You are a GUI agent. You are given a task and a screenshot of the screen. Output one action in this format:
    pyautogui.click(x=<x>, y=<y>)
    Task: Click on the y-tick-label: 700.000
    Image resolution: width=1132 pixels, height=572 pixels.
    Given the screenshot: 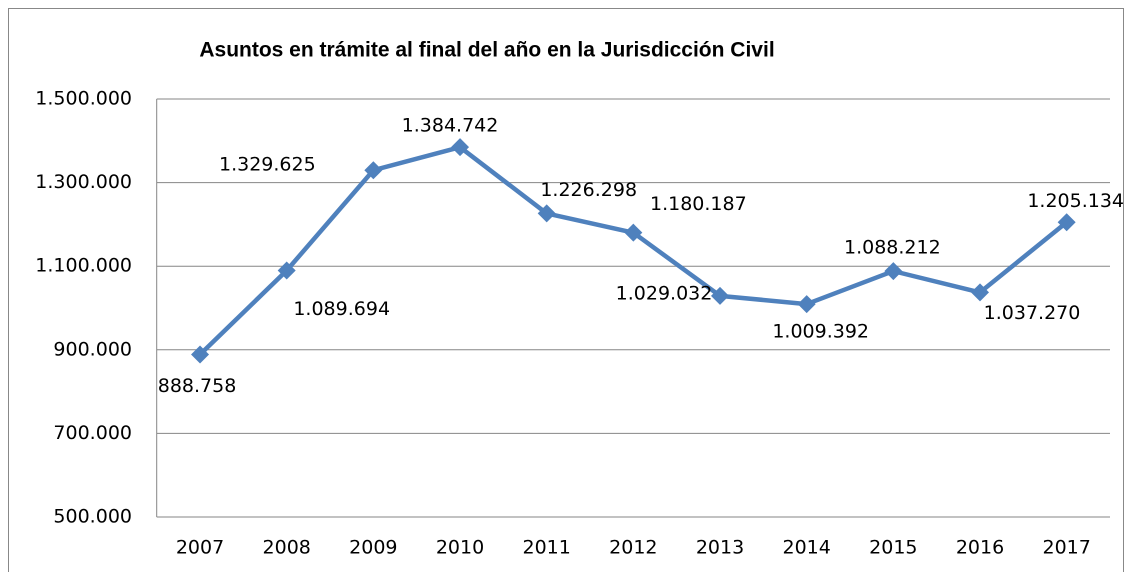 What is the action you would take?
    pyautogui.click(x=92, y=433)
    